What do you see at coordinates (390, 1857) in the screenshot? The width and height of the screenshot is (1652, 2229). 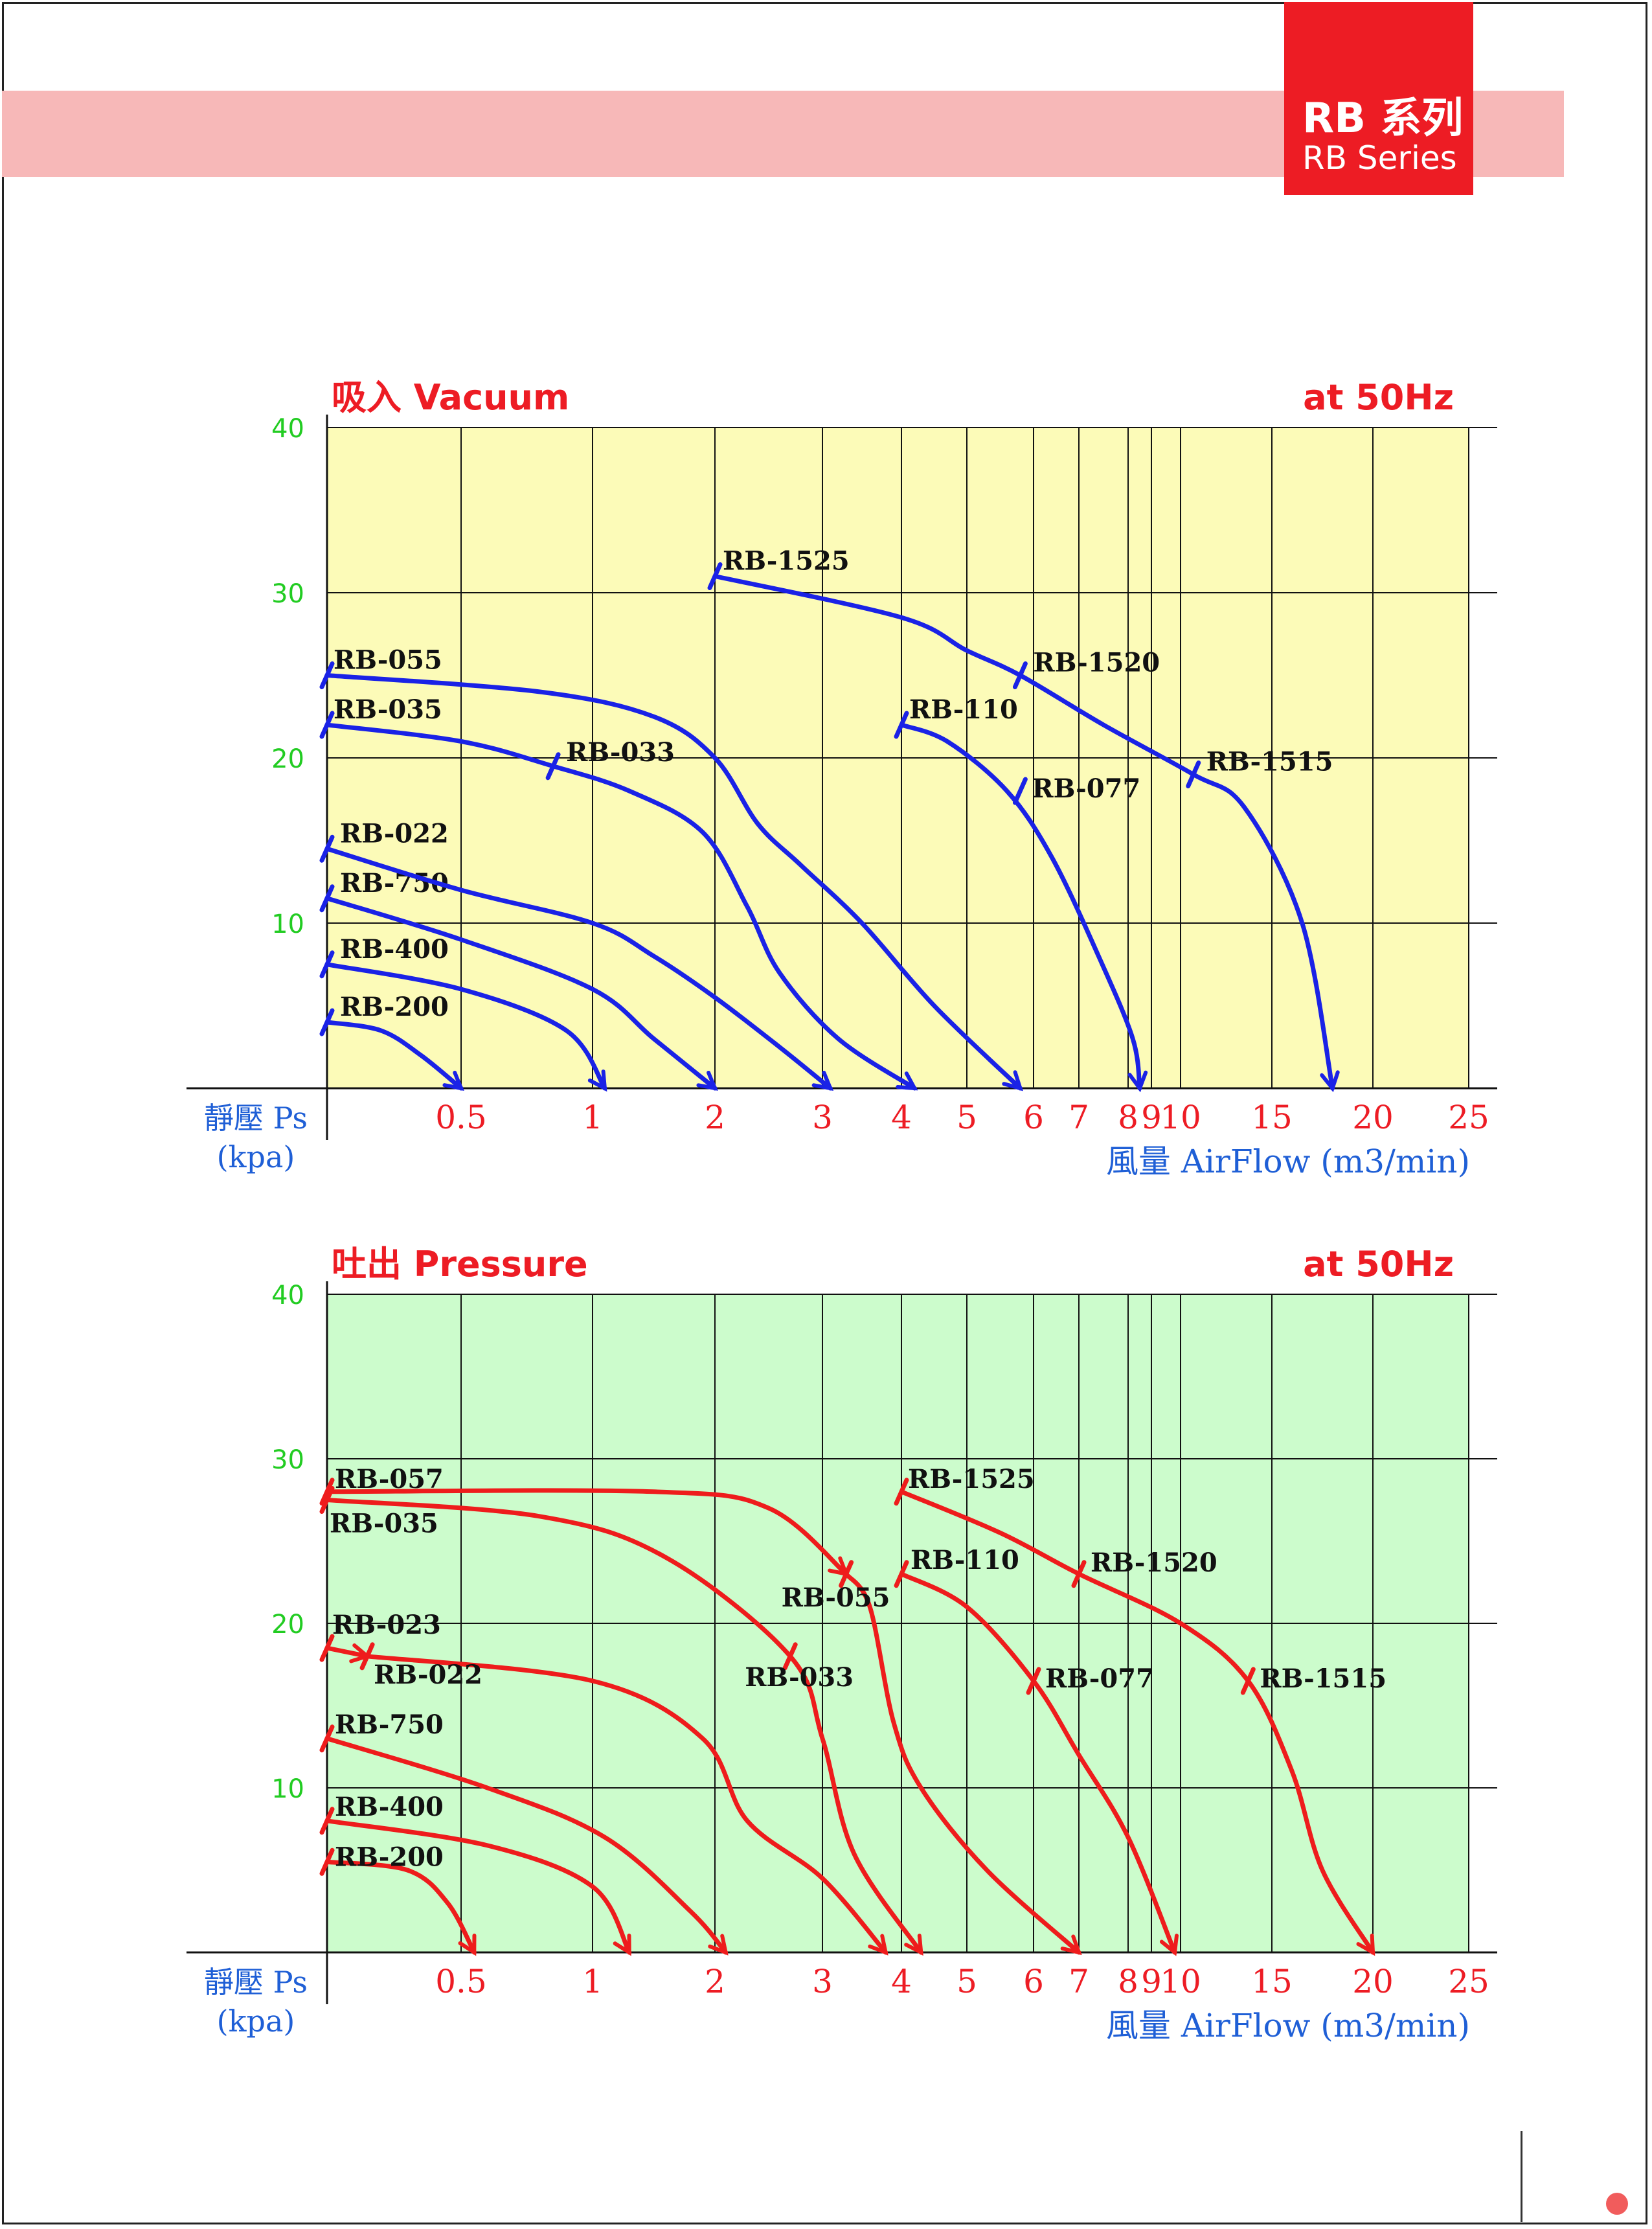 I see `series-label: RB-200` at bounding box center [390, 1857].